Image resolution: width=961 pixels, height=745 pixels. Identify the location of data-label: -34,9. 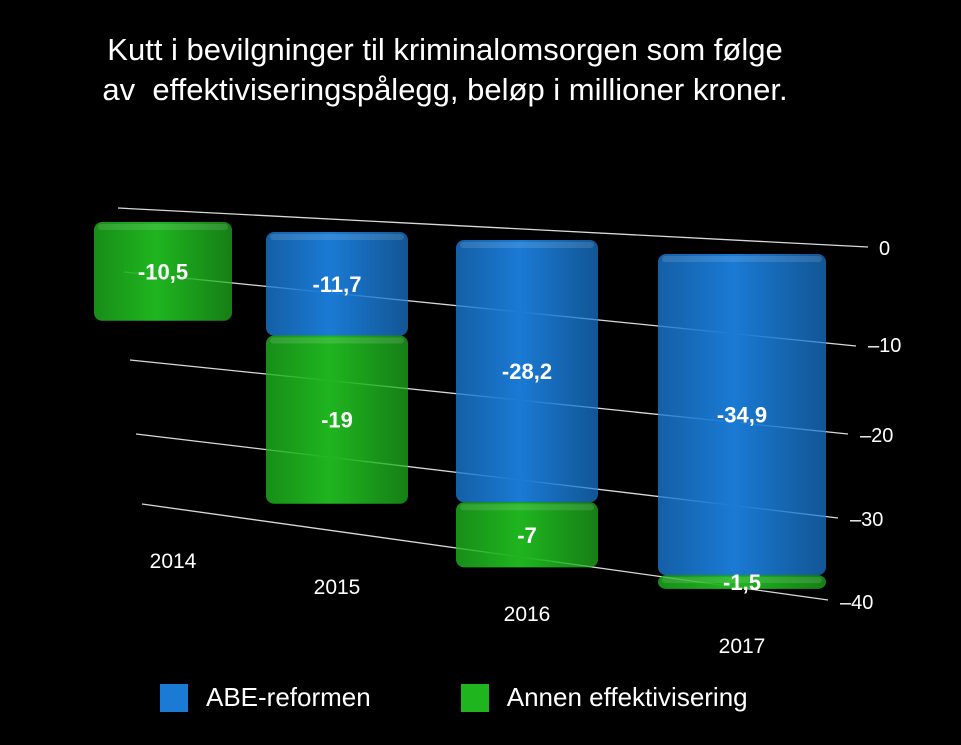
(742, 415).